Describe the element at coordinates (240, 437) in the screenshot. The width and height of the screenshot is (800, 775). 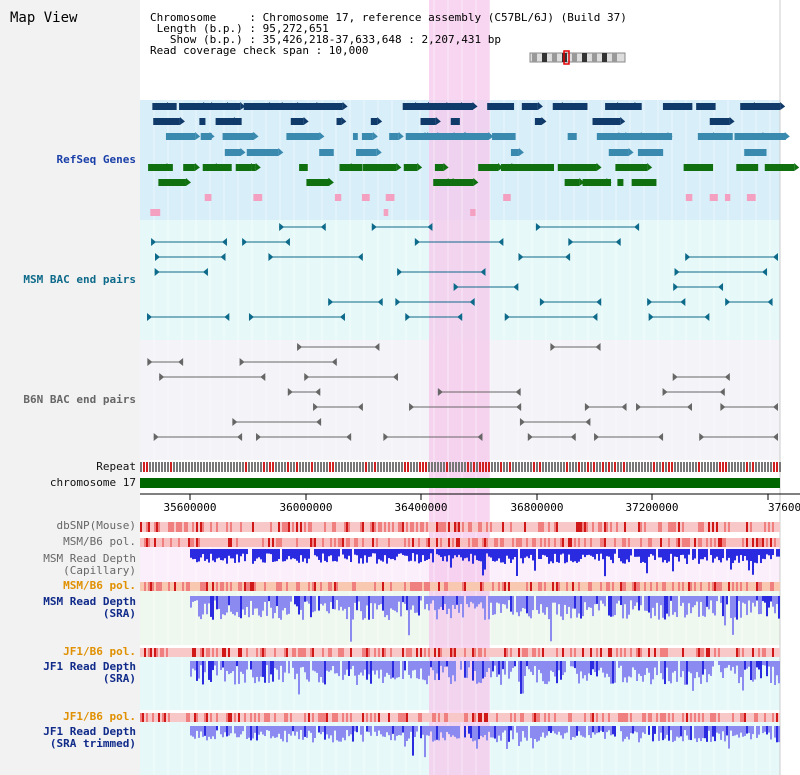
I see `b6n-bac-end` at that location.